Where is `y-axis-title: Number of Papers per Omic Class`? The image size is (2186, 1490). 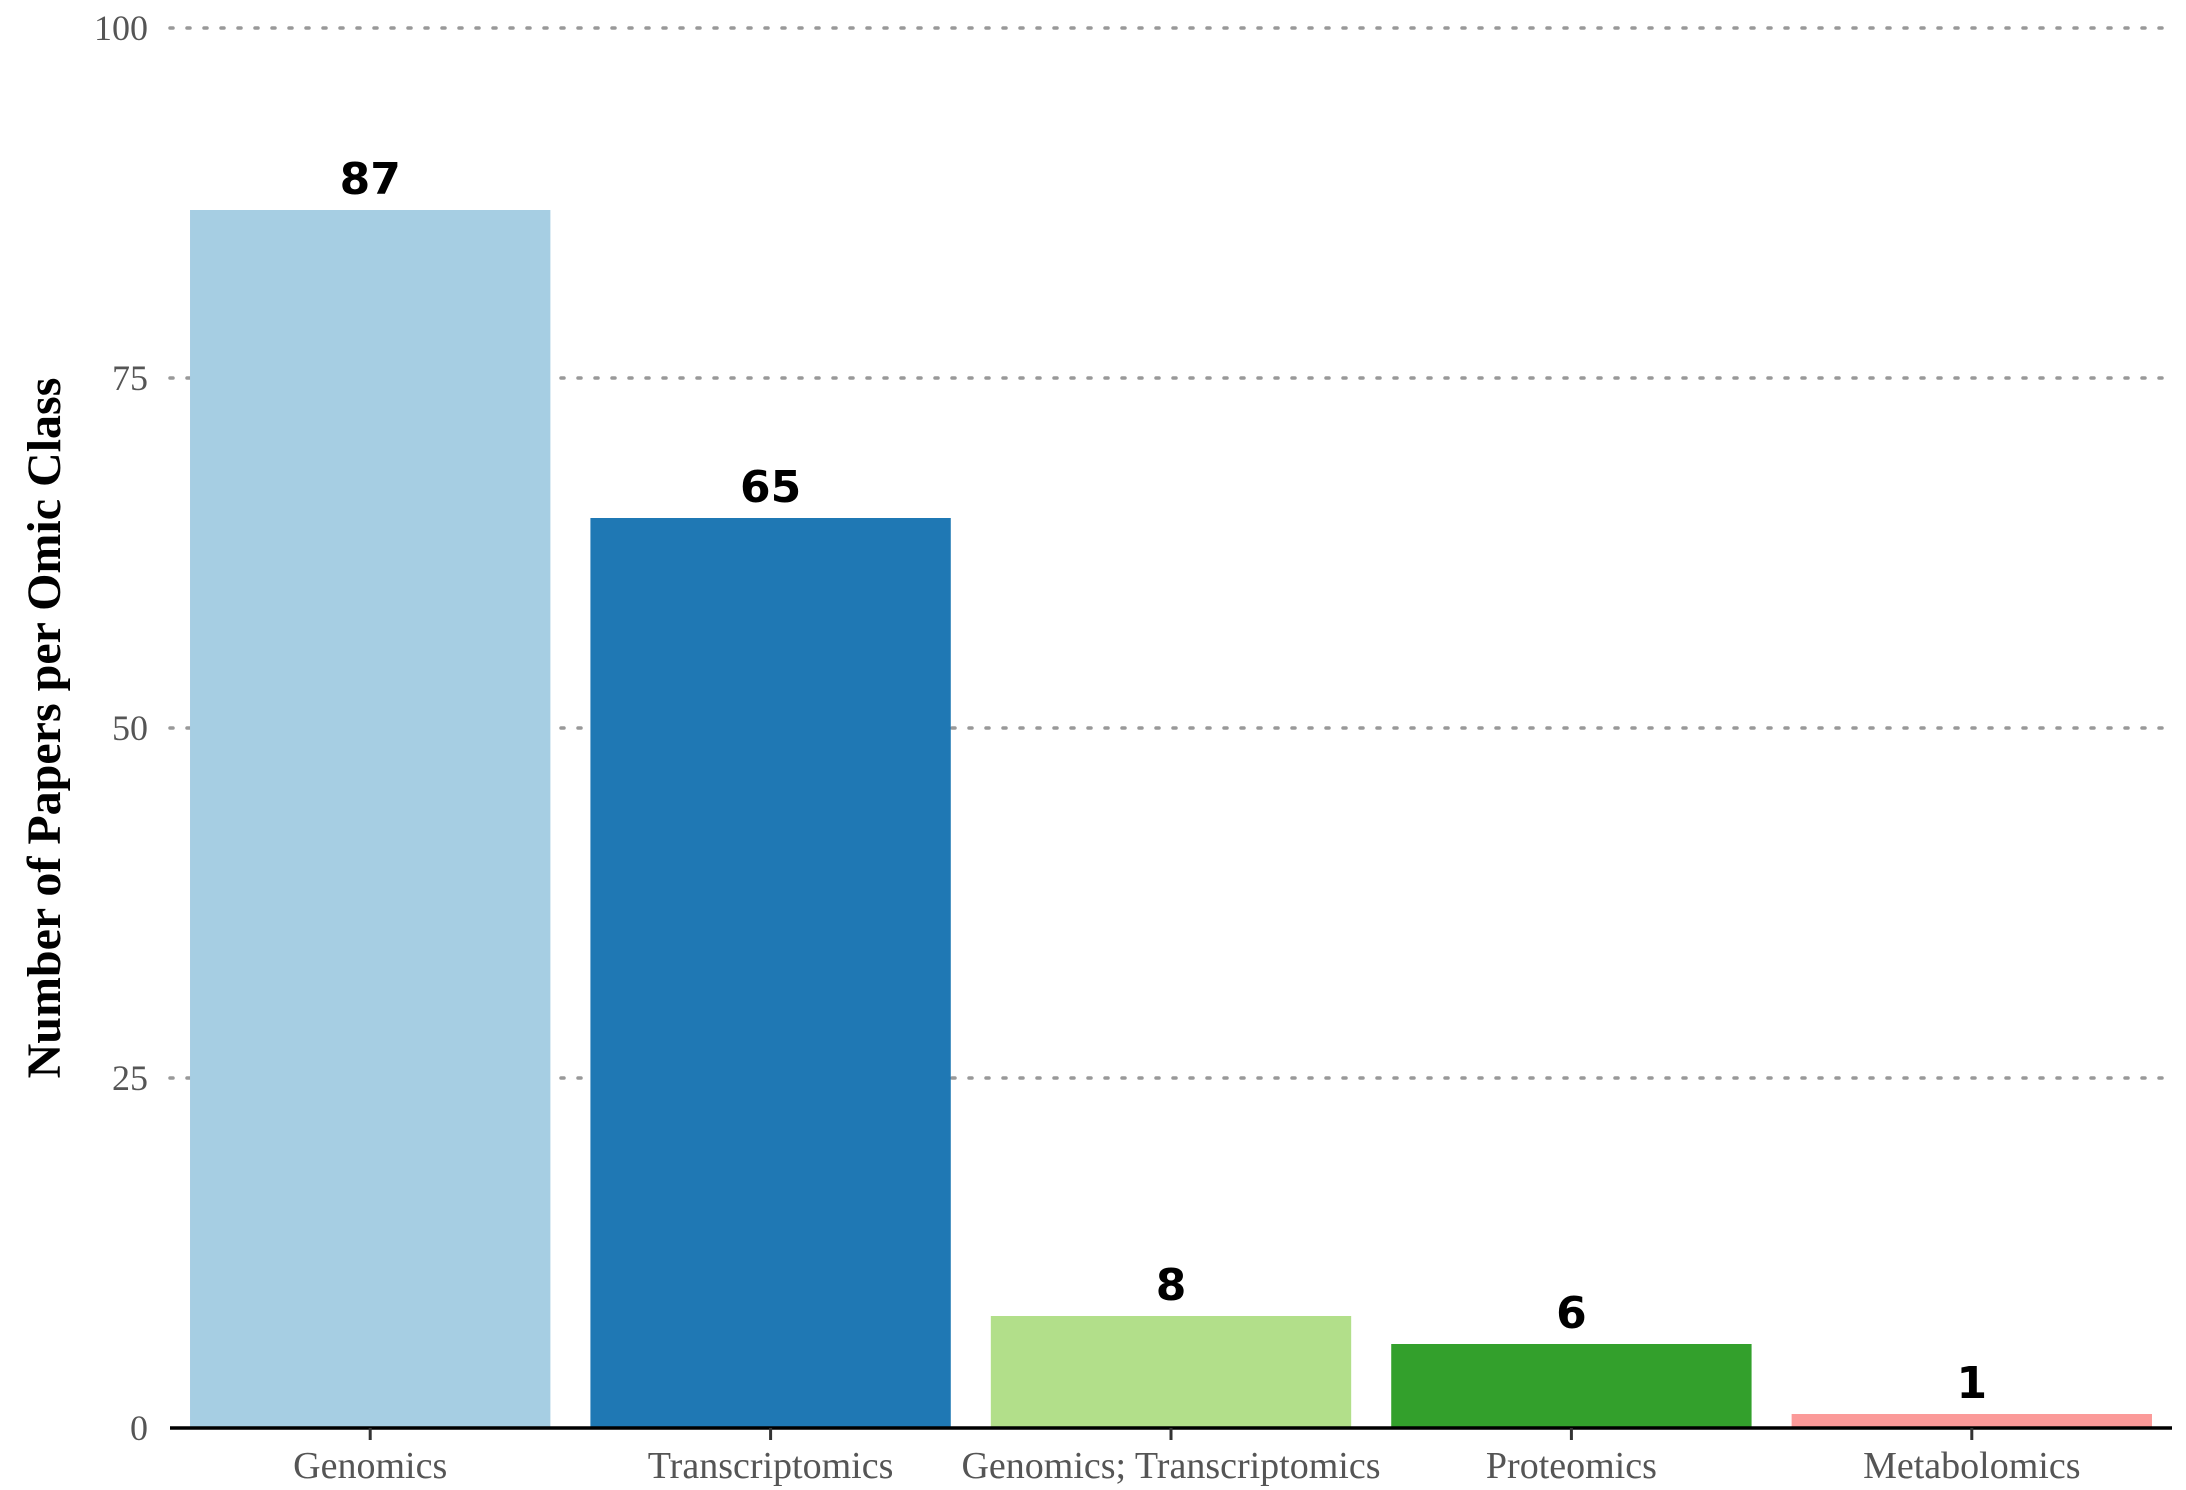 y-axis-title: Number of Papers per Omic Class is located at coordinates (44, 728).